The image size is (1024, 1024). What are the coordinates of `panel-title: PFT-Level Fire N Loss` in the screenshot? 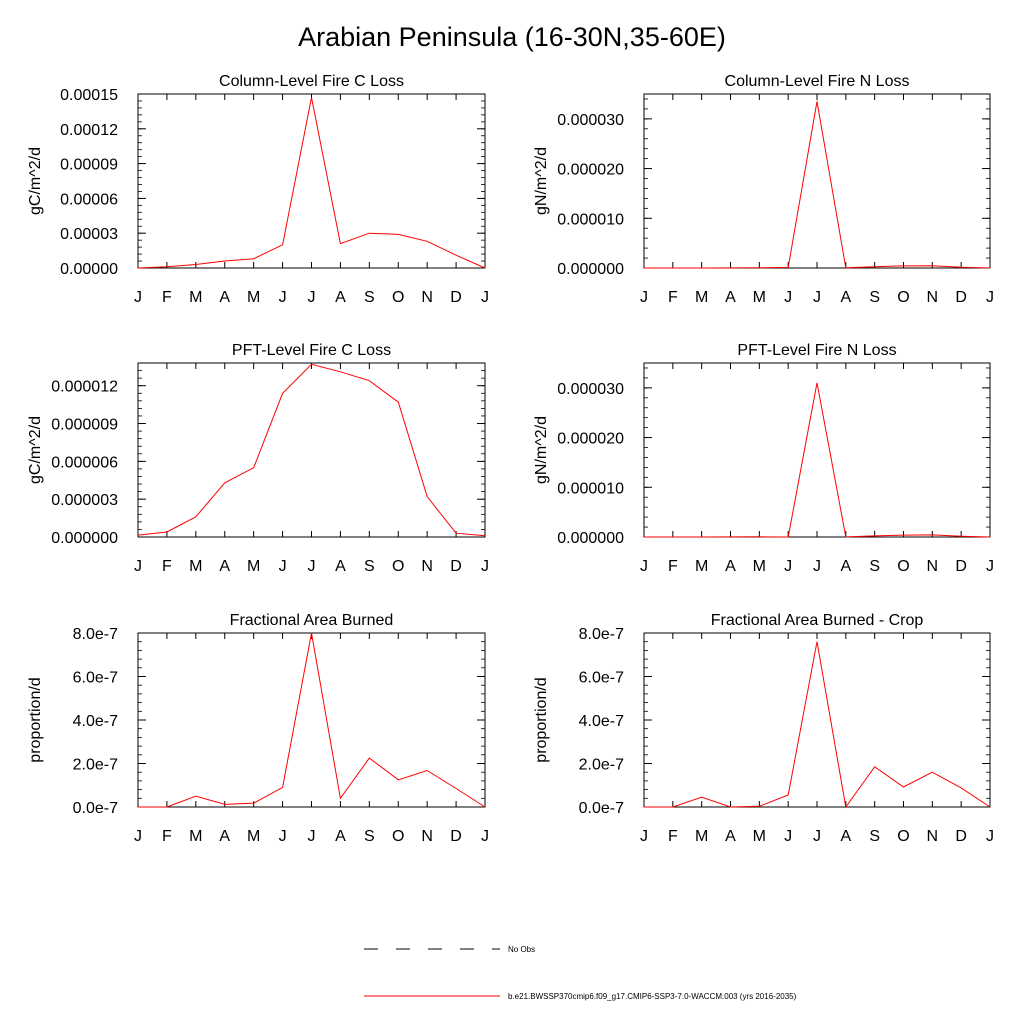 It's located at (816, 350).